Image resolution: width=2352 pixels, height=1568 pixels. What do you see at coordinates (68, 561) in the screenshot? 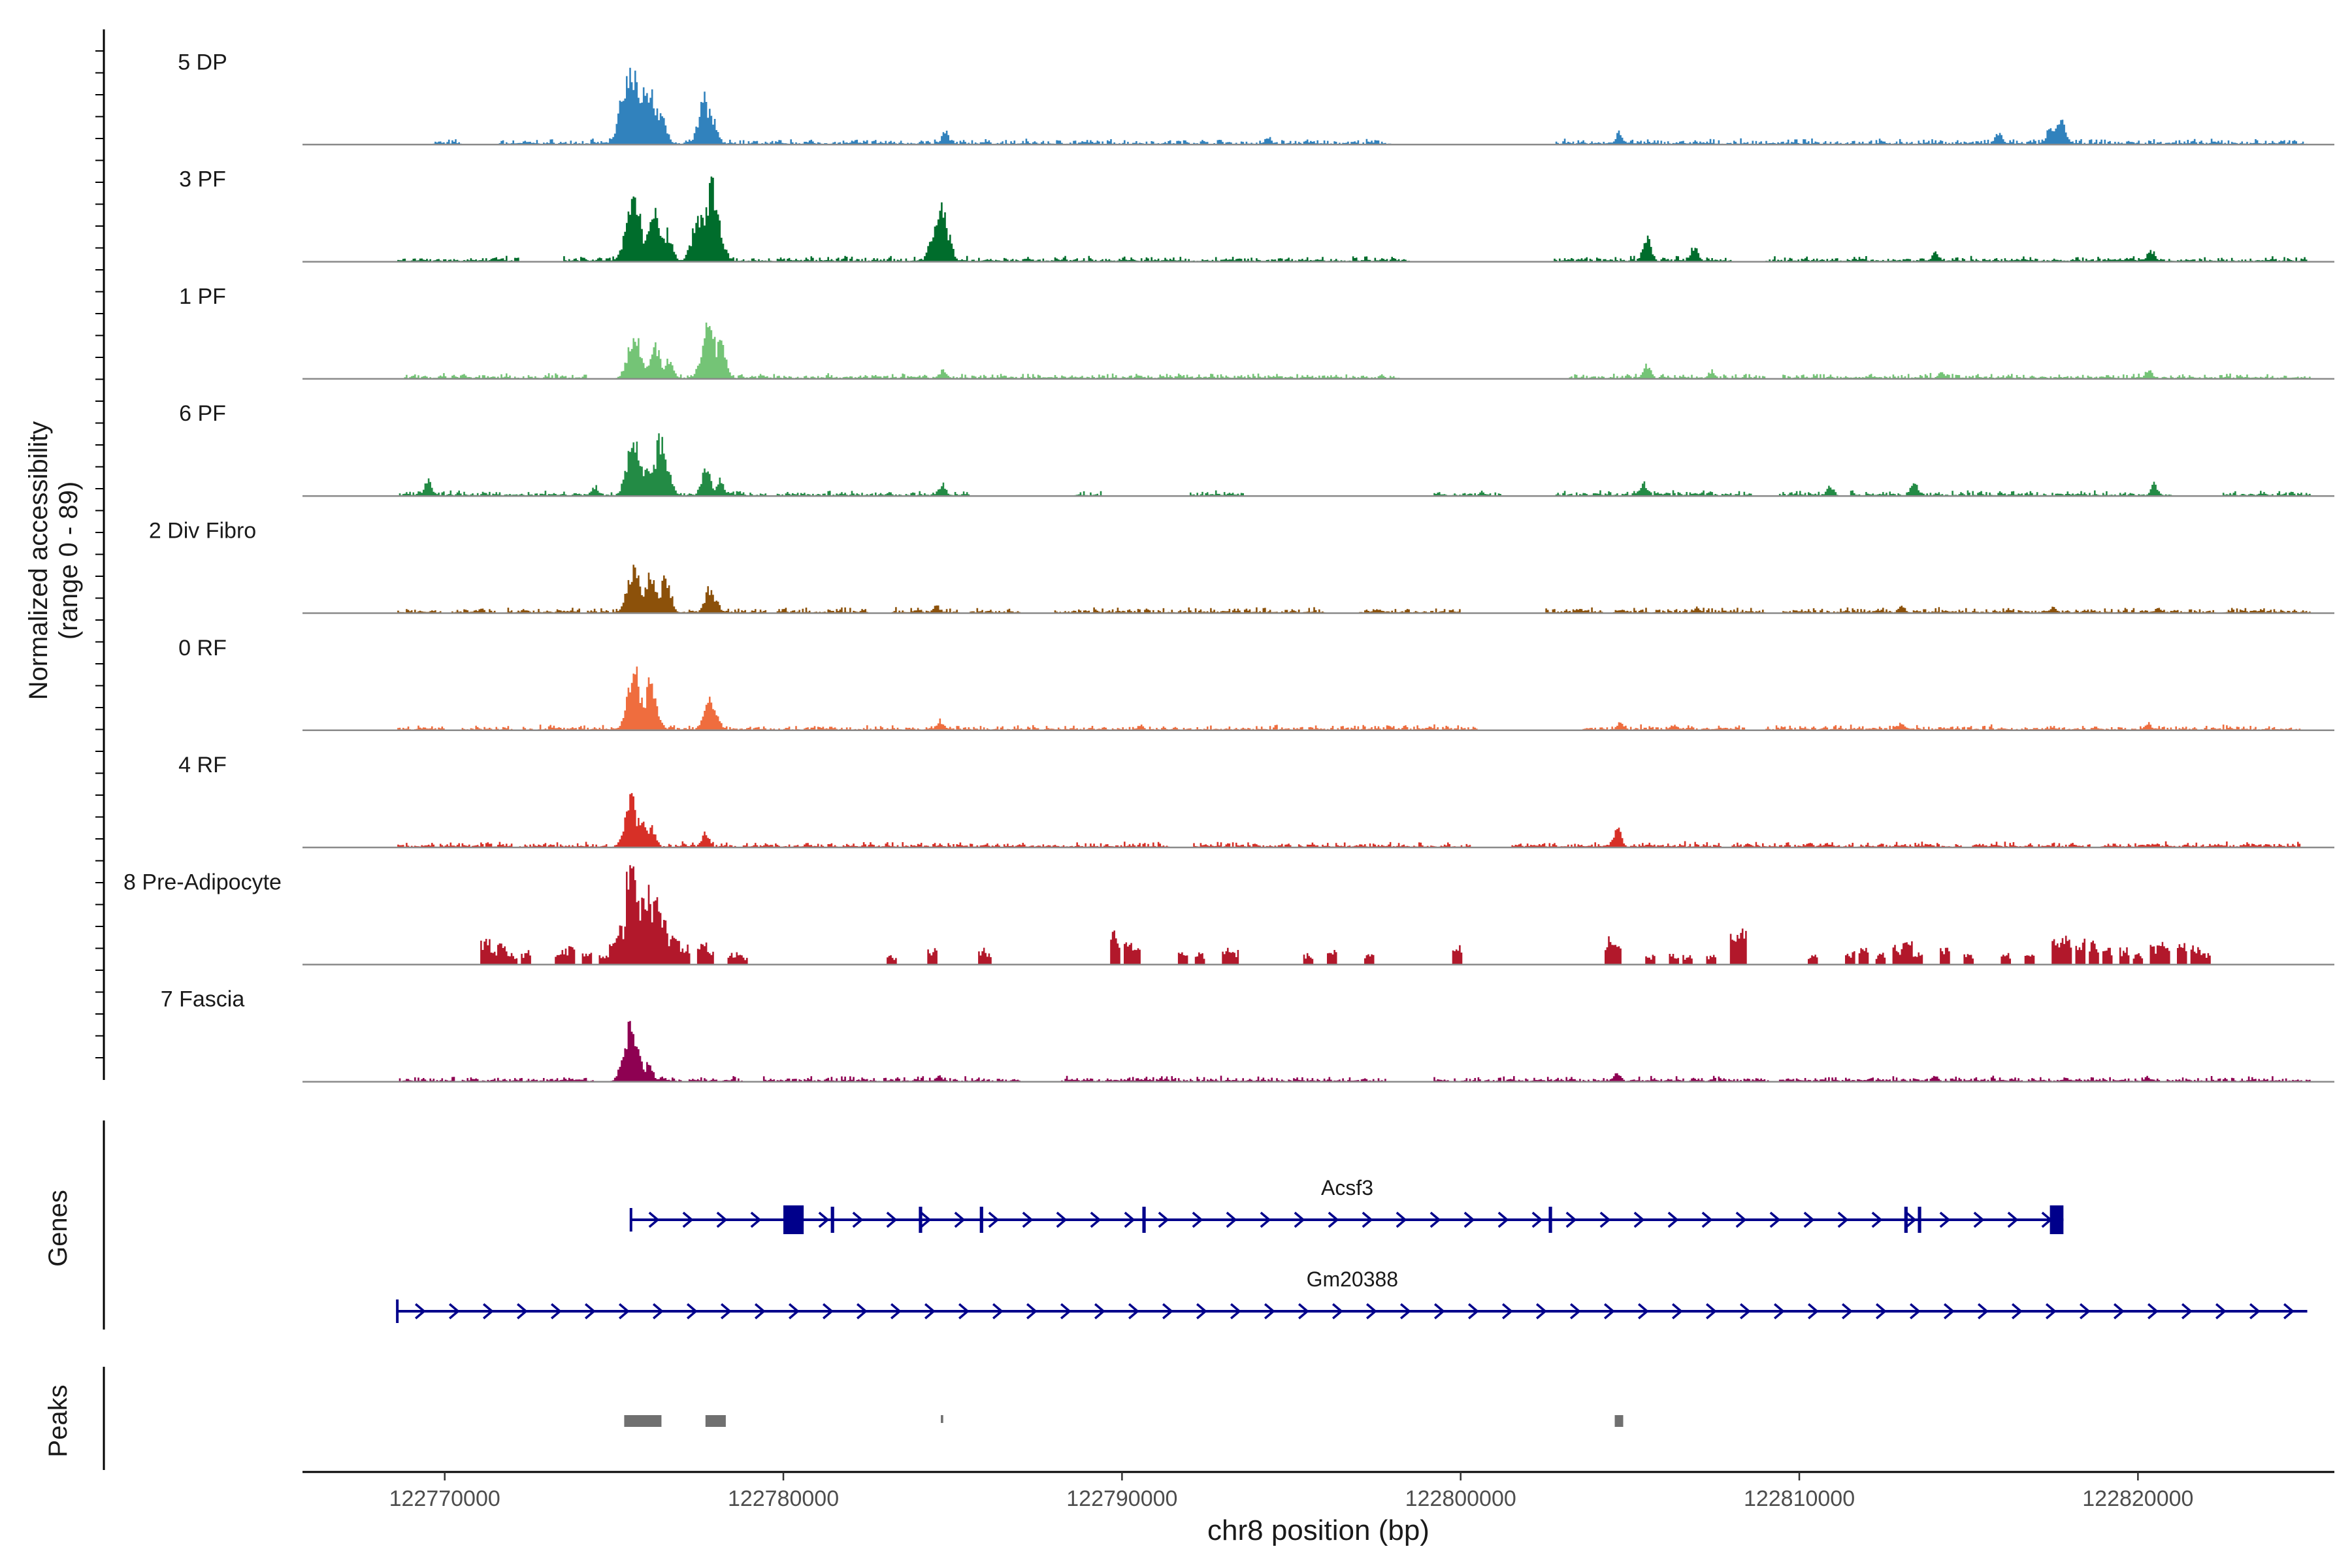
I see `y-axis-title-line2: (range 0 - 89)` at bounding box center [68, 561].